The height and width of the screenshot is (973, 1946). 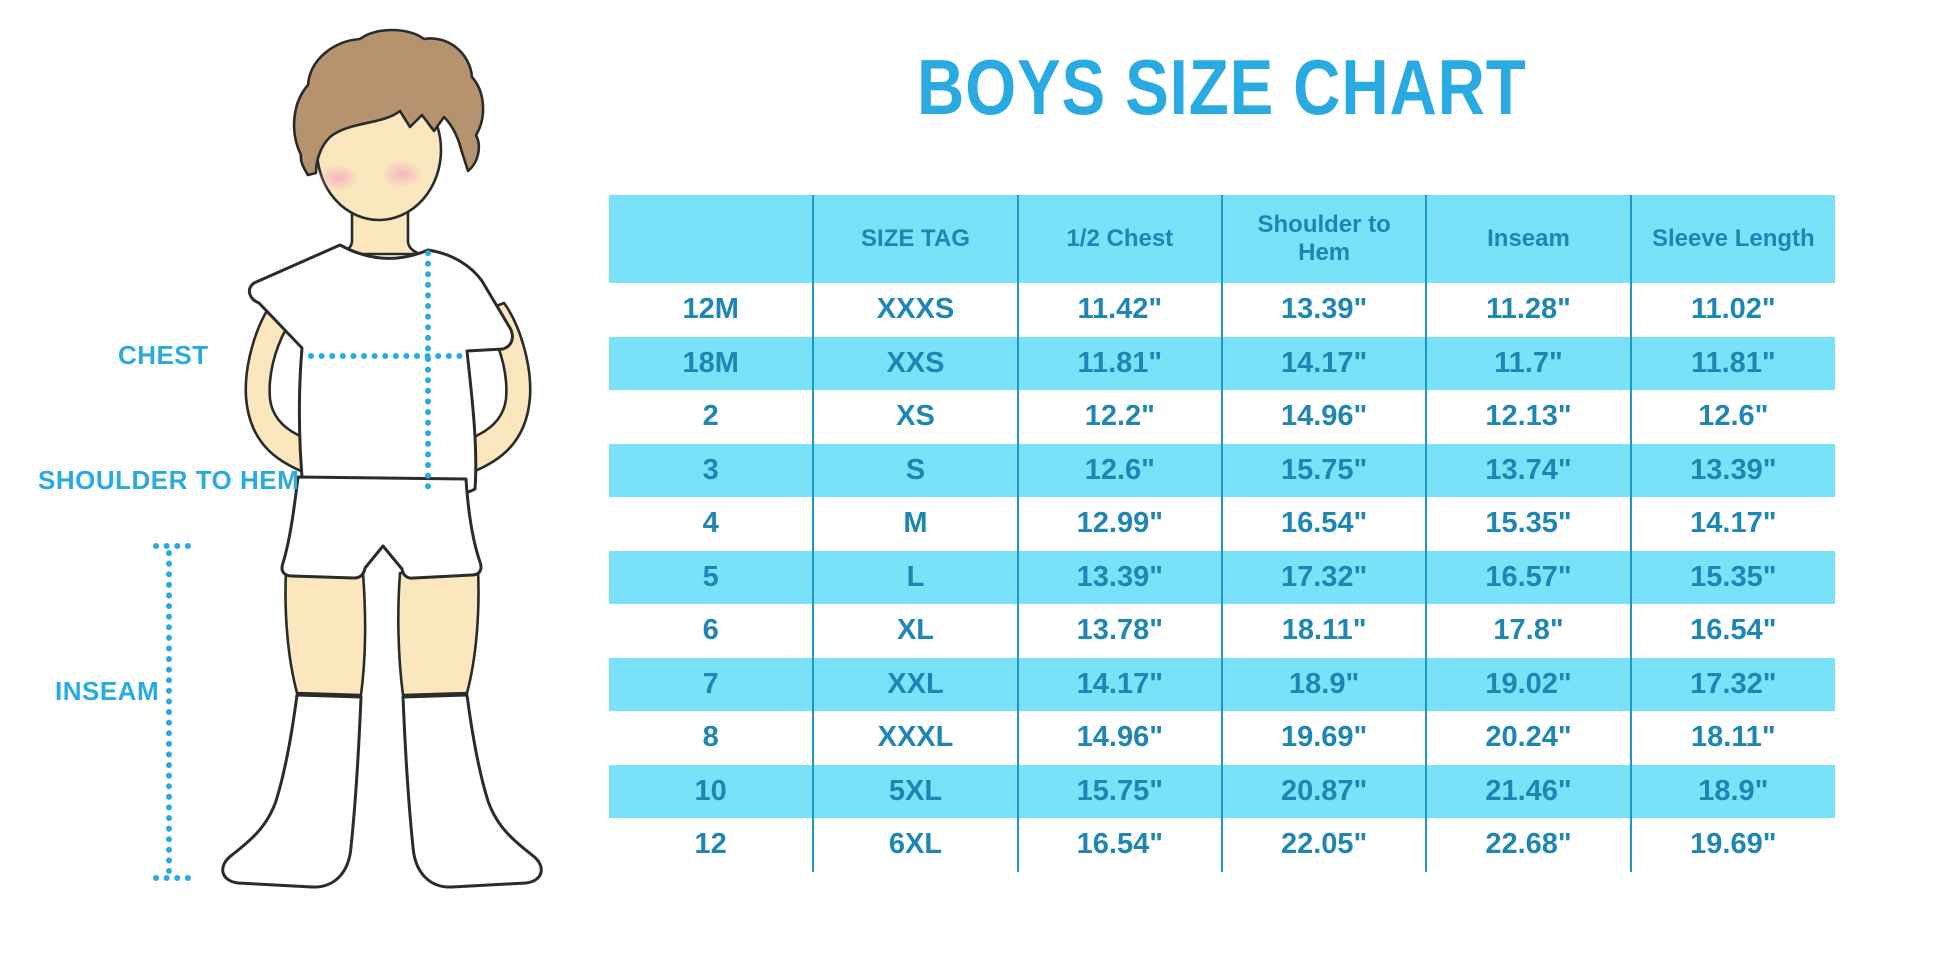 What do you see at coordinates (107, 691) in the screenshot?
I see `inseam-label: INSEAM` at bounding box center [107, 691].